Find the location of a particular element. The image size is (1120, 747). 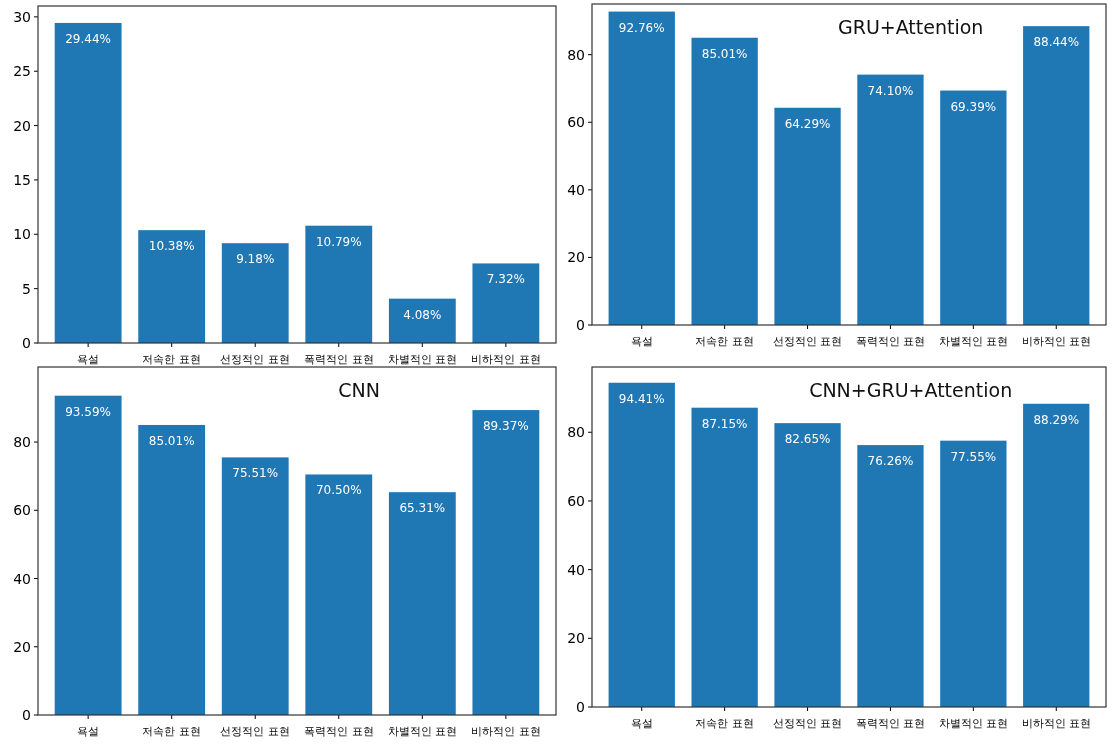

text: CNN is located at coordinates (359, 390).